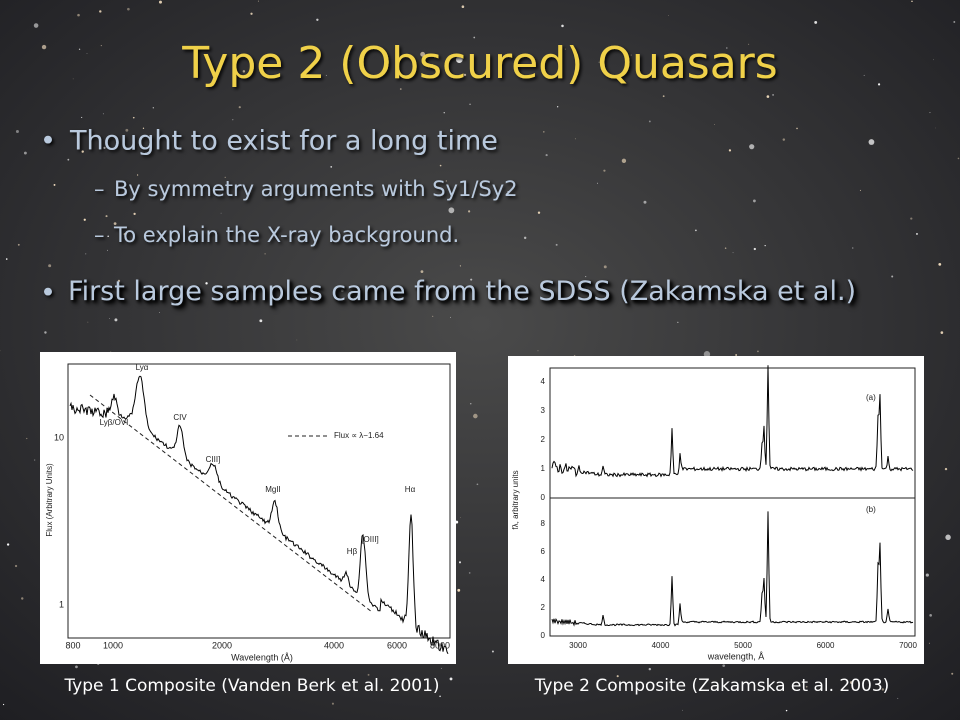  What do you see at coordinates (661, 645) in the screenshot?
I see `x-tick-label: 4000` at bounding box center [661, 645].